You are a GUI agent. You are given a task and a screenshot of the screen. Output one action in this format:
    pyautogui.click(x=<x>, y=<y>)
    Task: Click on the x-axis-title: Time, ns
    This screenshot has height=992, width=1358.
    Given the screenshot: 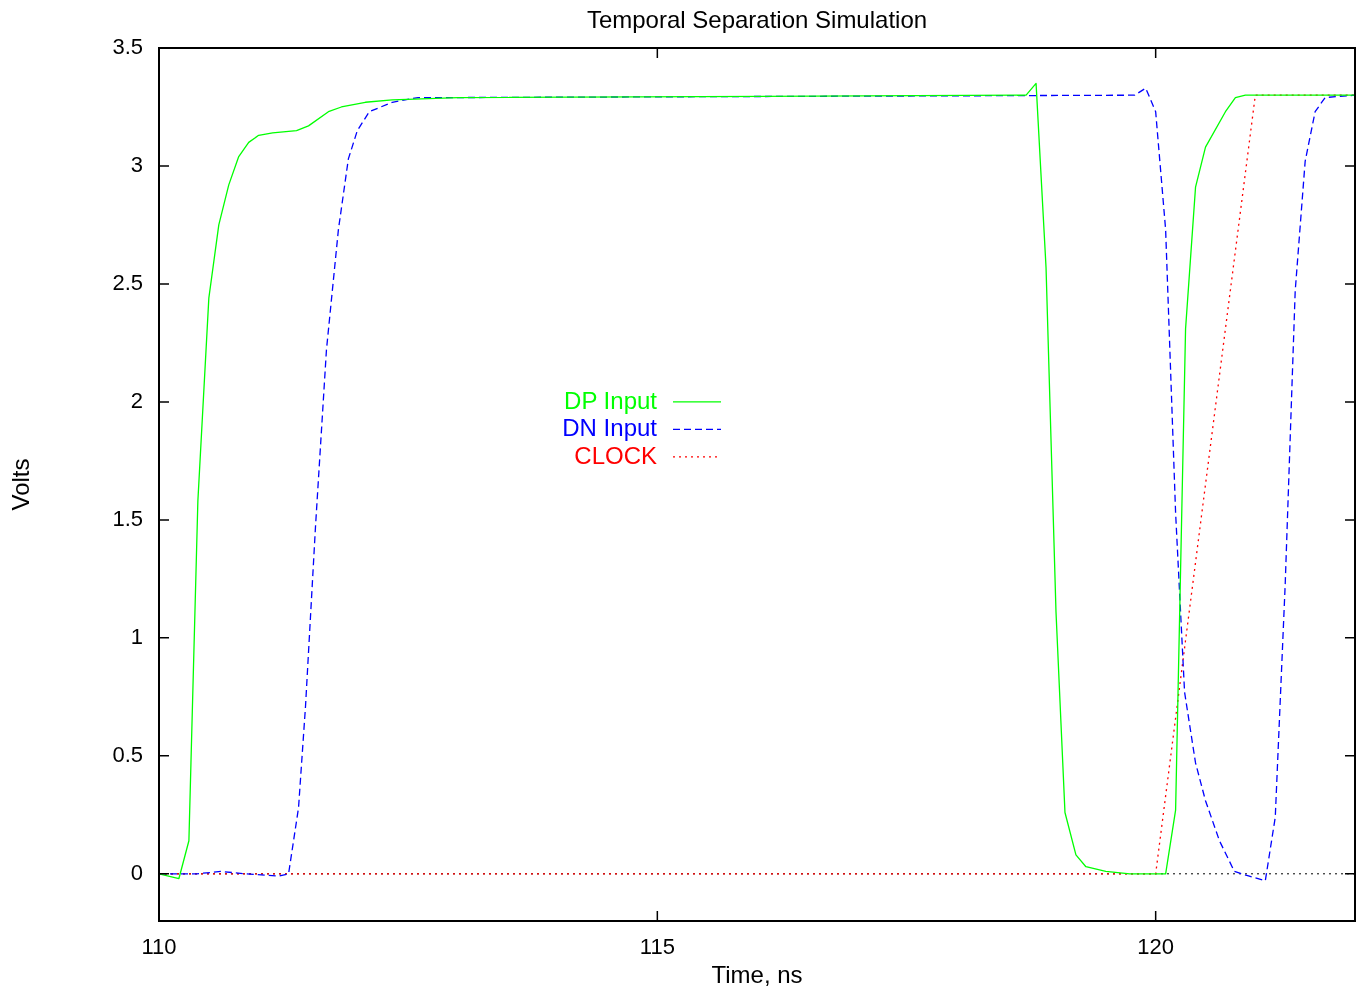 What is the action you would take?
    pyautogui.click(x=757, y=974)
    